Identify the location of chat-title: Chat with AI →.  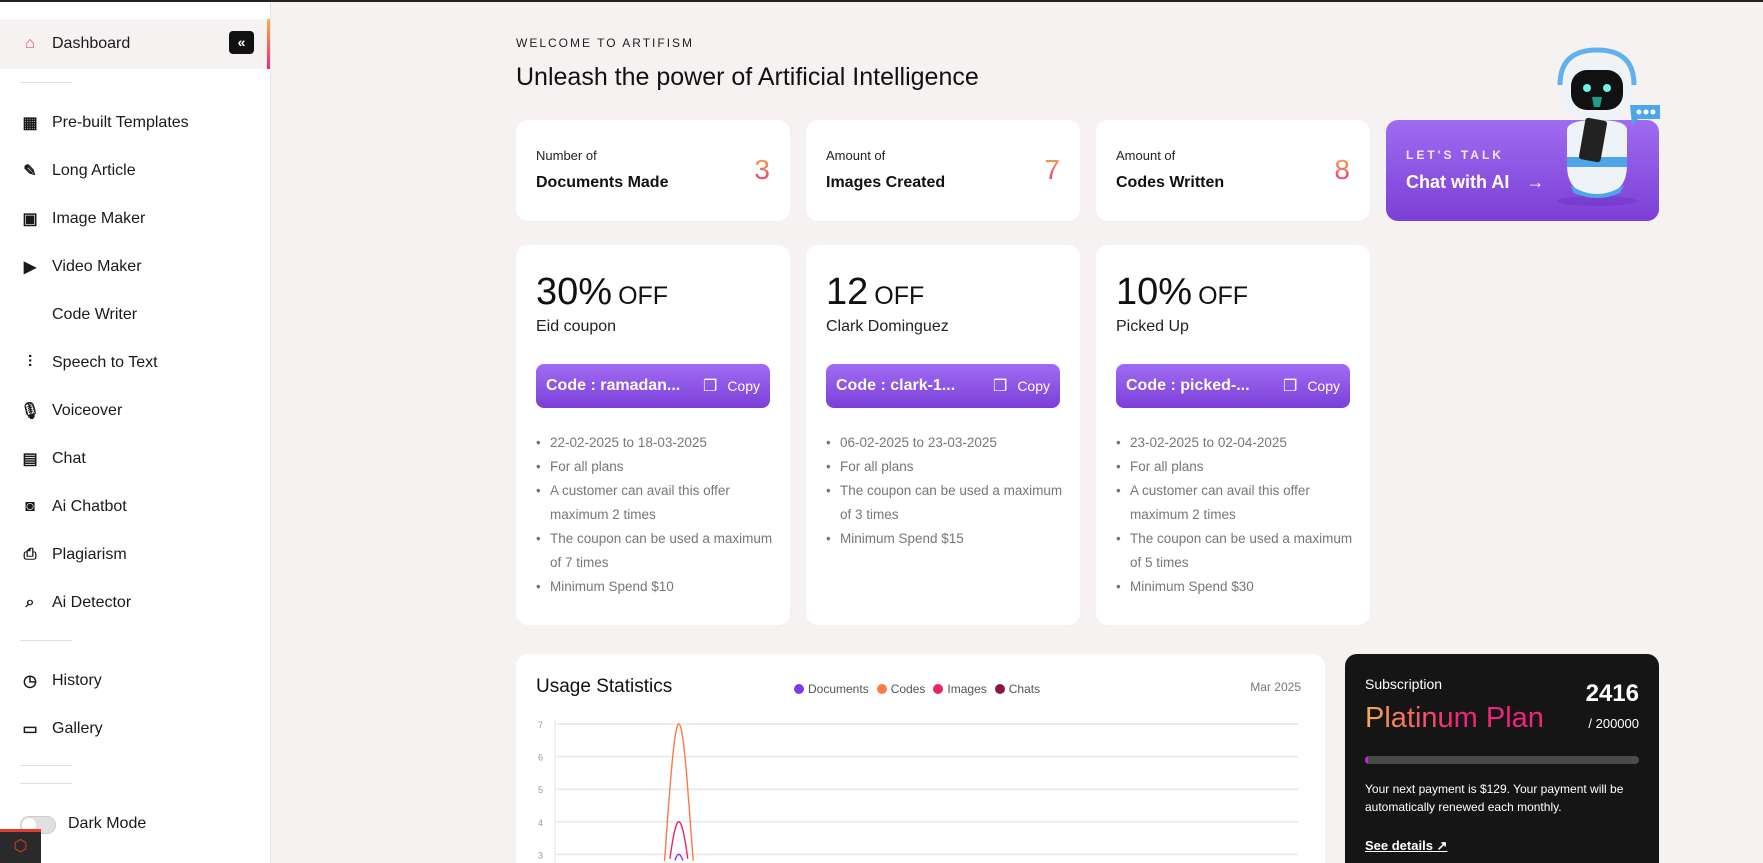
(1475, 182).